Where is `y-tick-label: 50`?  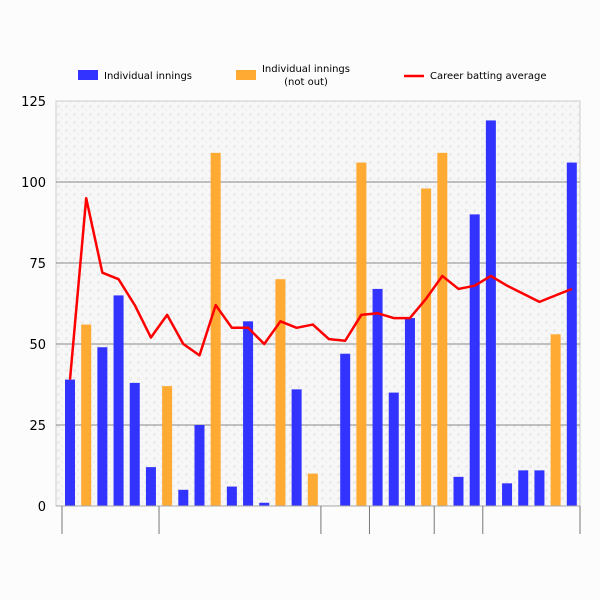
y-tick-label: 50 is located at coordinates (37, 345).